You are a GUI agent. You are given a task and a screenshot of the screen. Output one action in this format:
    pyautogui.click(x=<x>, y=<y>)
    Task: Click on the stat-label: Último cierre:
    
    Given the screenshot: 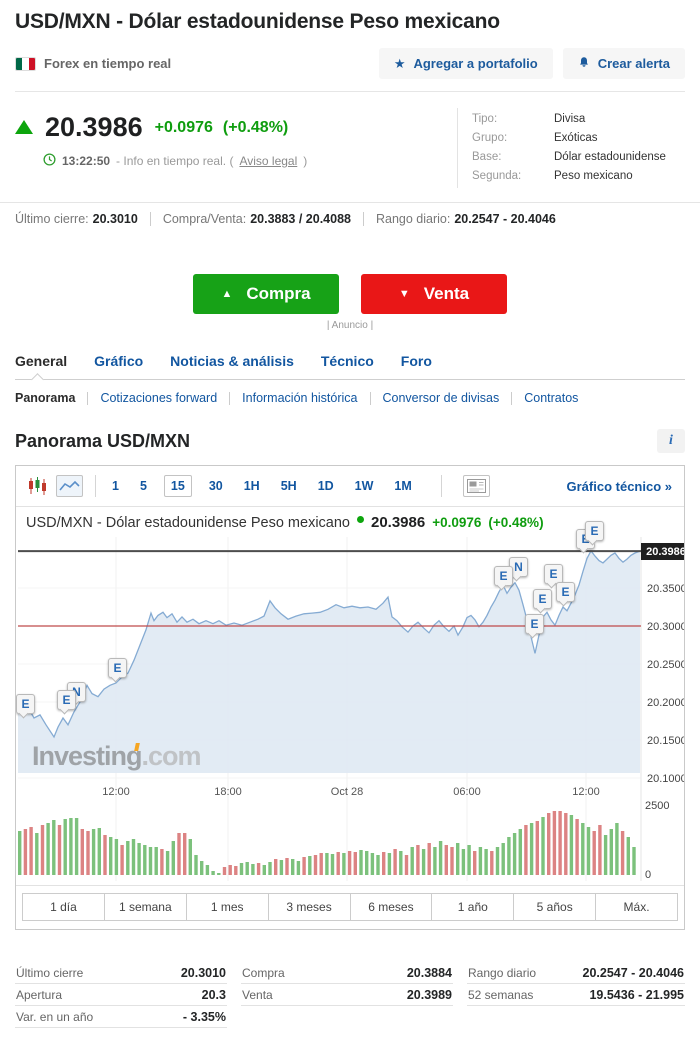 What is the action you would take?
    pyautogui.click(x=52, y=219)
    